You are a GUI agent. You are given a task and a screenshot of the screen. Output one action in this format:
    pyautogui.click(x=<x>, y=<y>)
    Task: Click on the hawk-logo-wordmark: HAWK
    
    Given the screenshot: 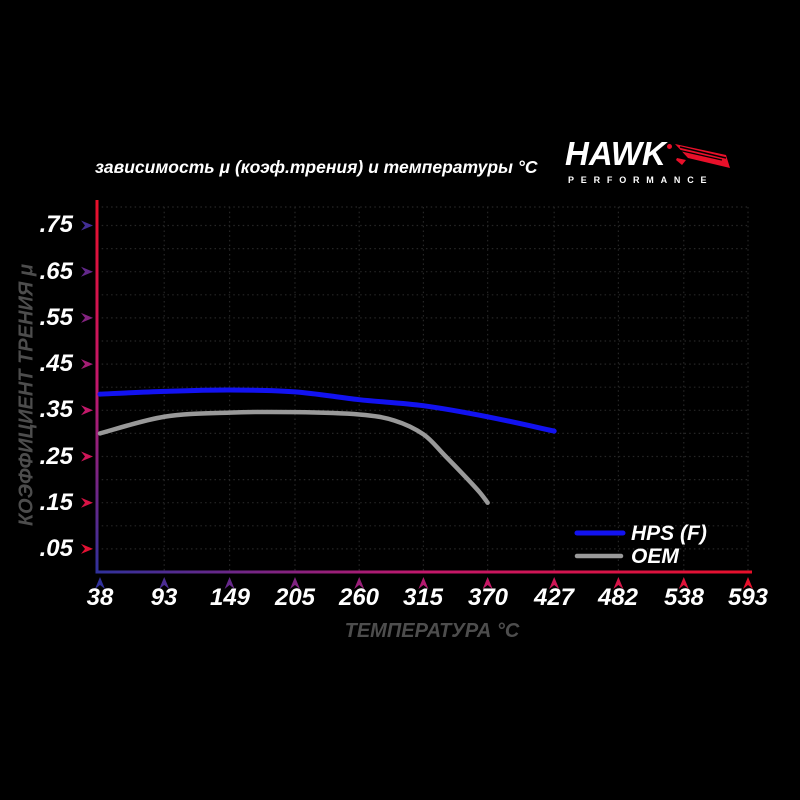 What is the action you would take?
    pyautogui.click(x=615, y=153)
    